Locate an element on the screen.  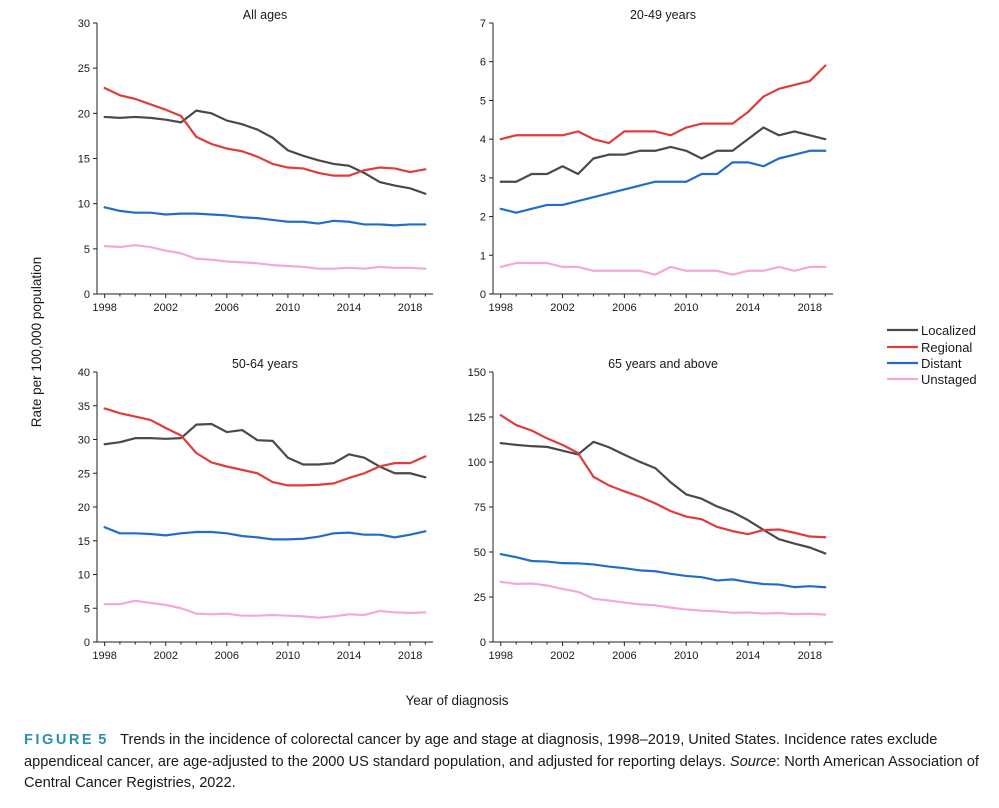
shared-x-axis-label: Year of diagnosis is located at coordinates (456, 700).